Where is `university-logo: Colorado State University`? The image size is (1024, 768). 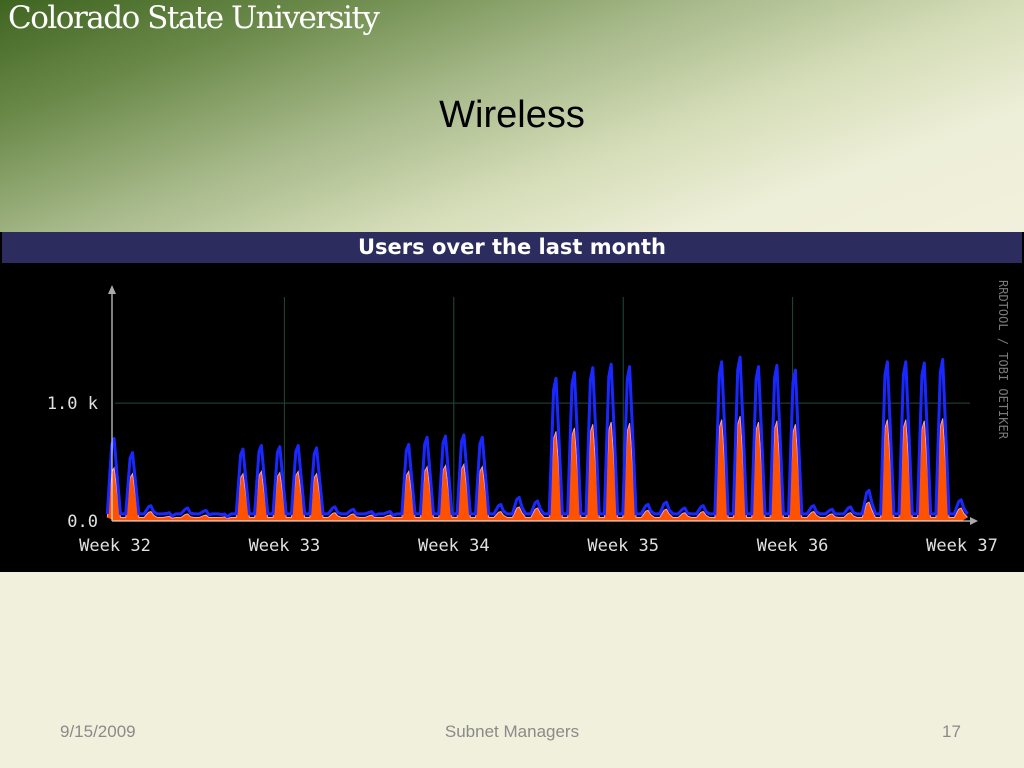 university-logo: Colorado State University is located at coordinates (194, 18).